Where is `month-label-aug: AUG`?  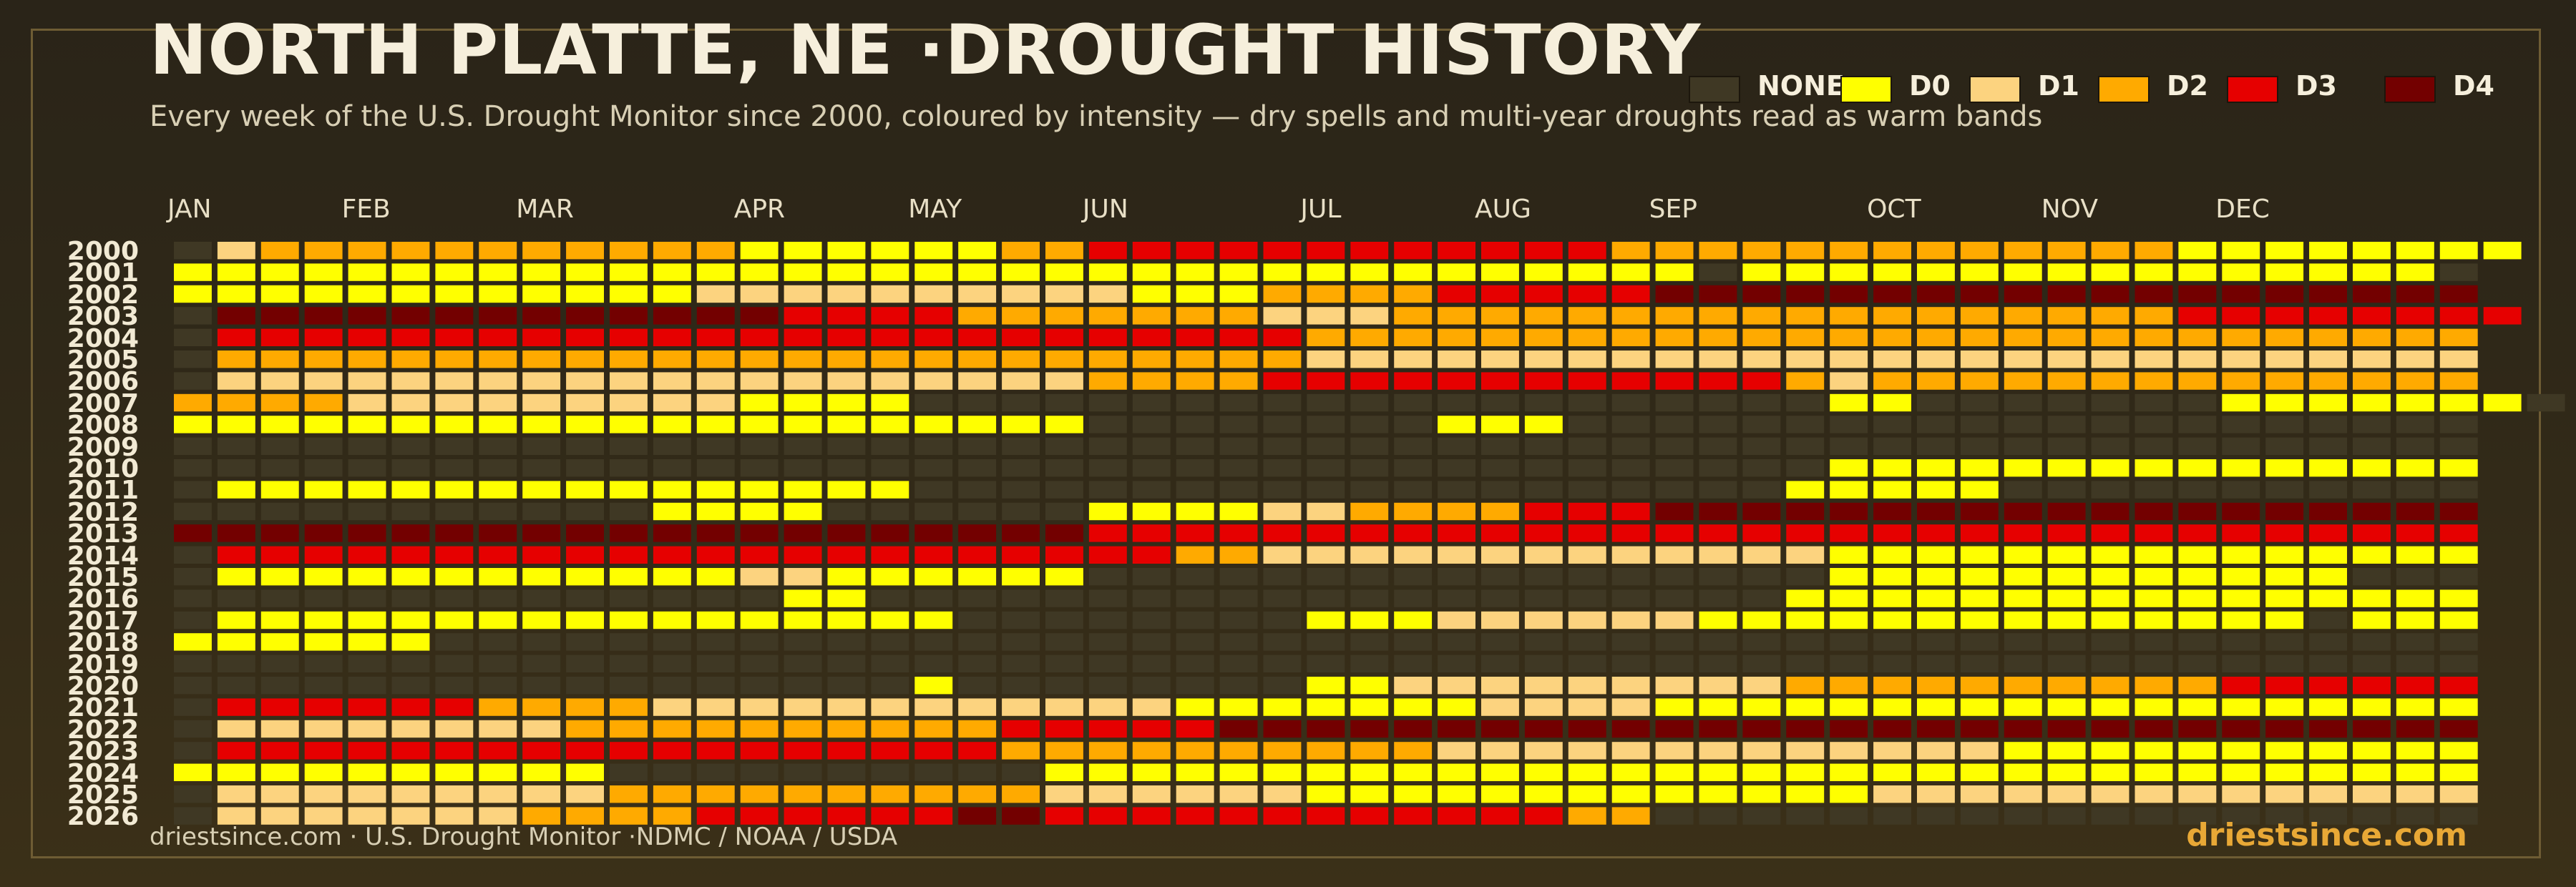
month-label-aug: AUG is located at coordinates (1503, 209).